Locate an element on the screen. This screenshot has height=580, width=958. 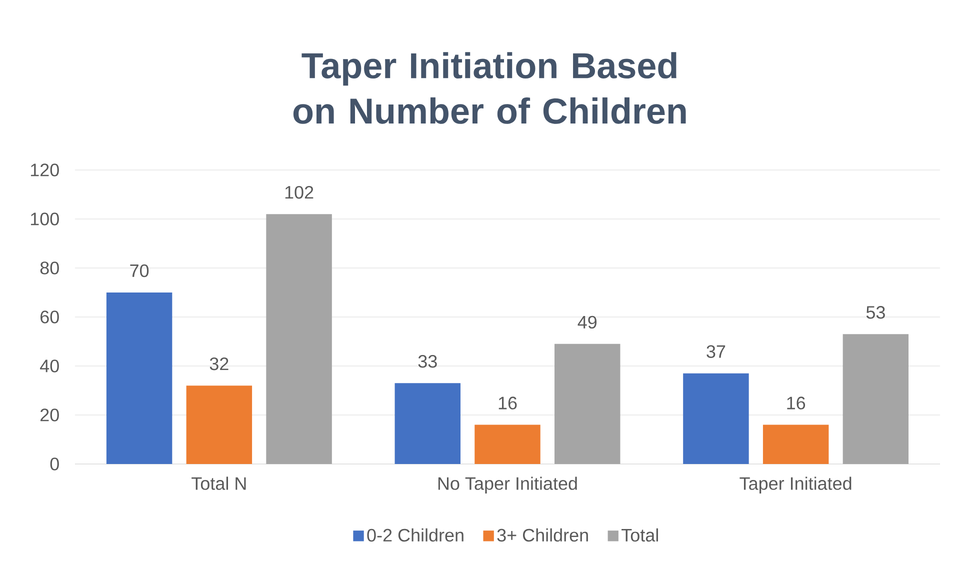
data-label: 37 is located at coordinates (716, 351).